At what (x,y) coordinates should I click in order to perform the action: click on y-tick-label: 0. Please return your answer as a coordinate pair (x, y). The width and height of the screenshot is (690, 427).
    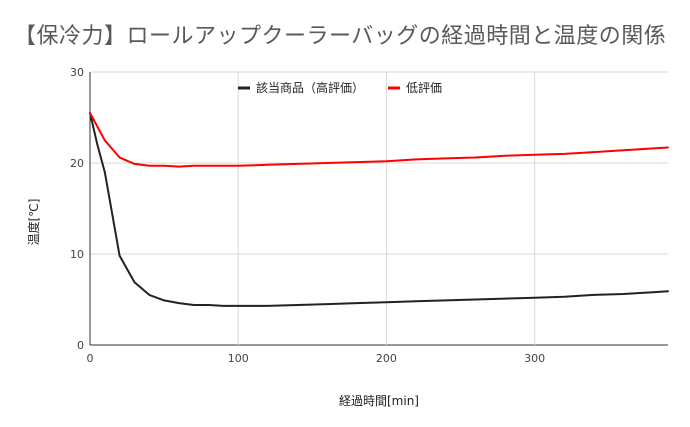
    Looking at the image, I should click on (80, 345).